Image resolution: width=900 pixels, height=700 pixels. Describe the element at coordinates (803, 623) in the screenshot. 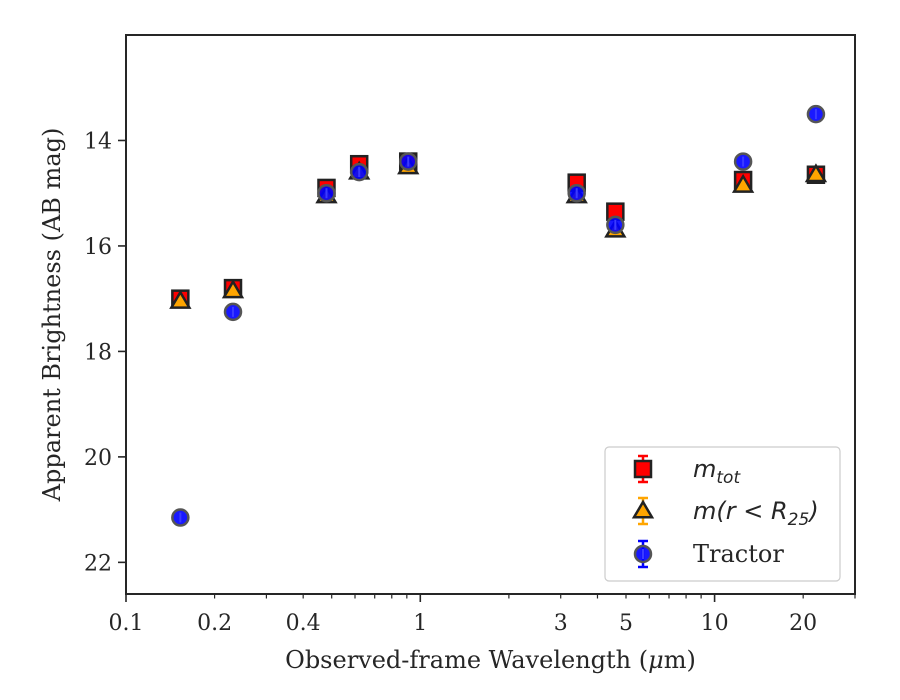

I see `x-tick-label: 20` at that location.